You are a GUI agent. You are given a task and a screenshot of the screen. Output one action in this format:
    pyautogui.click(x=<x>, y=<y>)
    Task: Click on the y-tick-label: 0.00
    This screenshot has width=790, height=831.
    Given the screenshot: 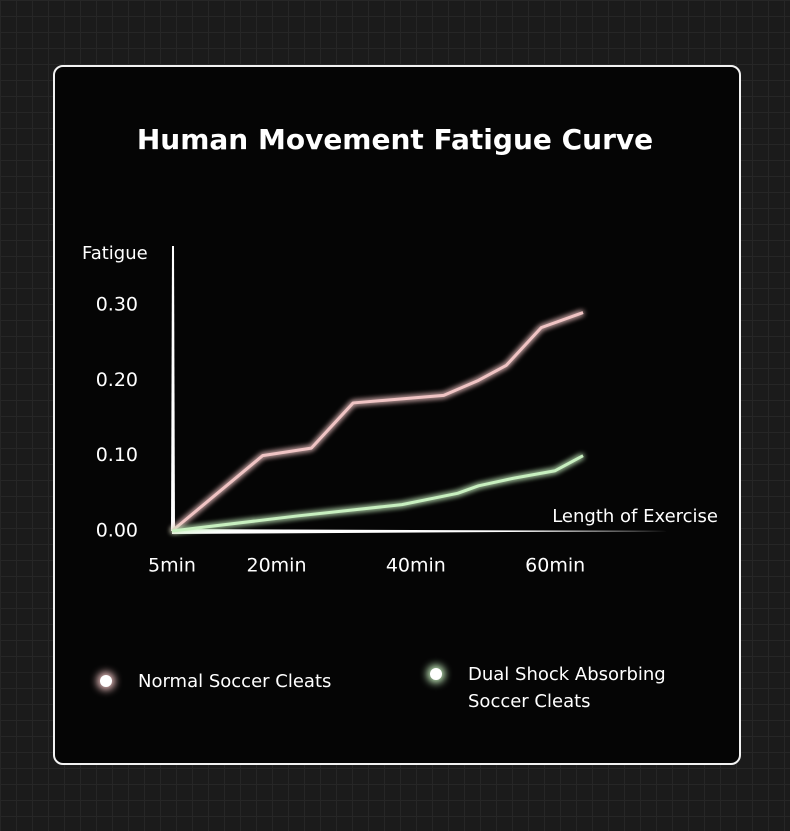 What is the action you would take?
    pyautogui.click(x=117, y=531)
    